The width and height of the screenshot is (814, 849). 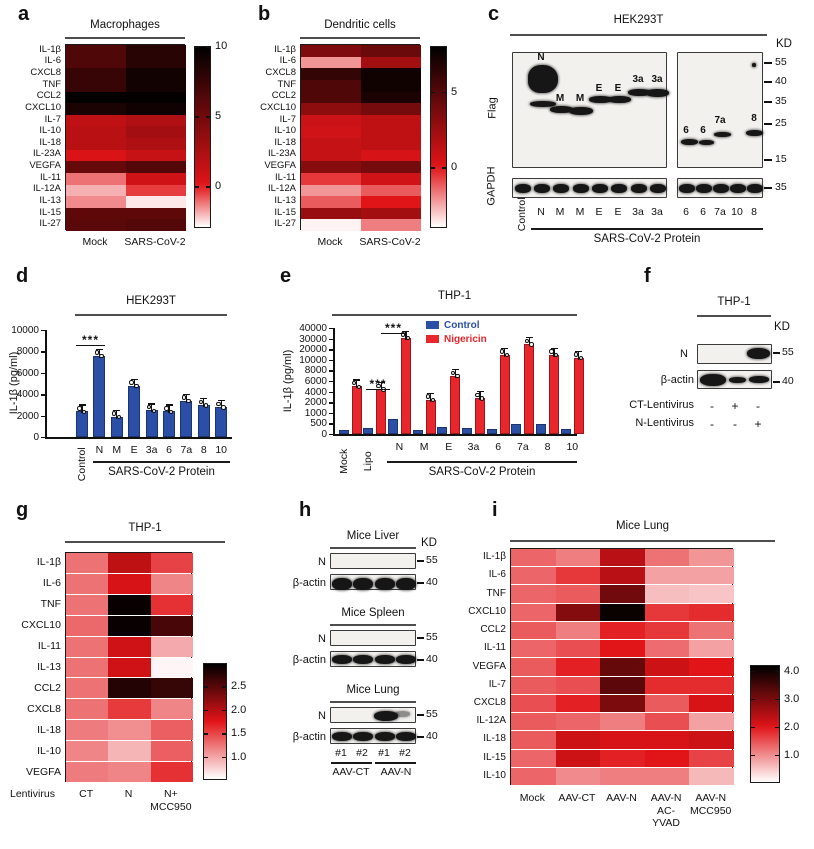 What do you see at coordinates (494, 739) in the screenshot?
I see `heatmap-row-label: IL-18` at bounding box center [494, 739].